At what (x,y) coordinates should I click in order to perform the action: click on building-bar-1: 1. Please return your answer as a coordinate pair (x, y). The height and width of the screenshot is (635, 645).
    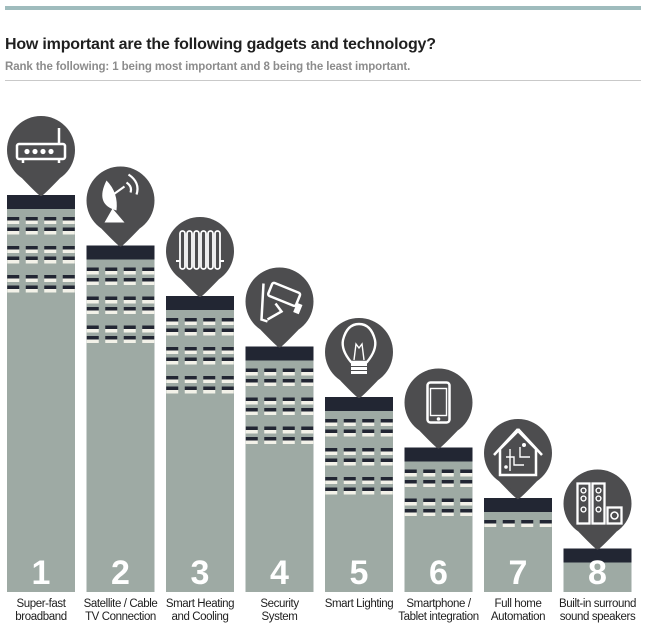
    Looking at the image, I should click on (41, 354).